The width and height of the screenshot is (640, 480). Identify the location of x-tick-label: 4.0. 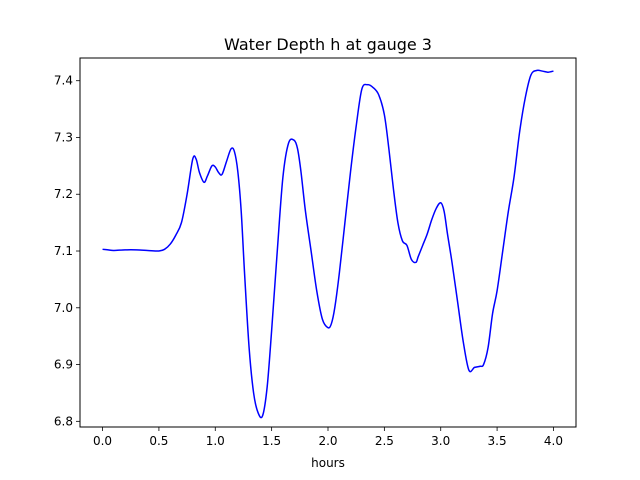
(553, 441).